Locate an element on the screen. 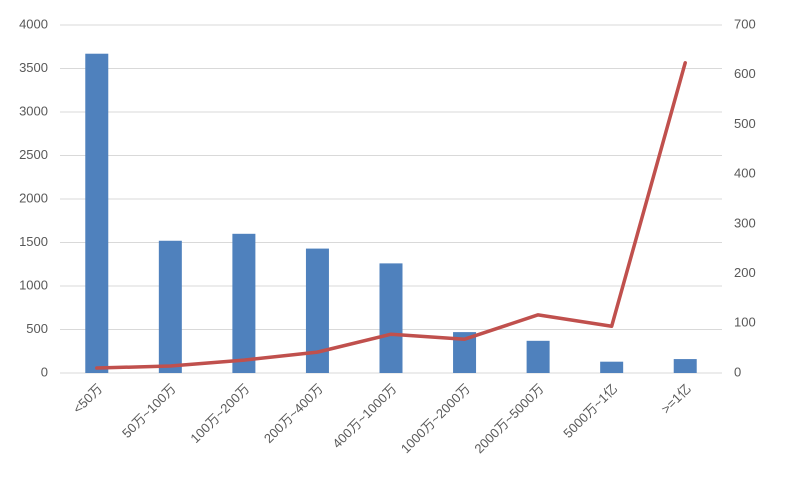 Image resolution: width=795 pixels, height=480 pixels. x-tick-label: 1000万~2000万 is located at coordinates (435, 418).